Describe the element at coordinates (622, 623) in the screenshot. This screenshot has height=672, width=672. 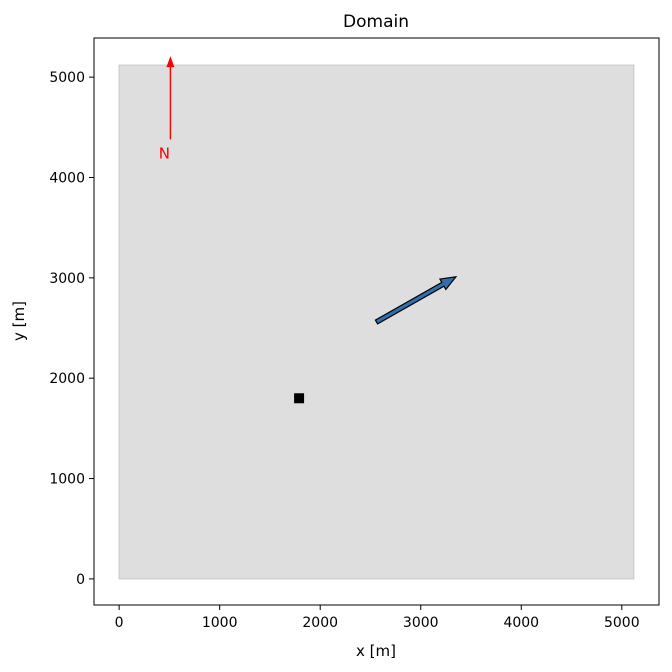
I see `x-tick-label: 5000` at that location.